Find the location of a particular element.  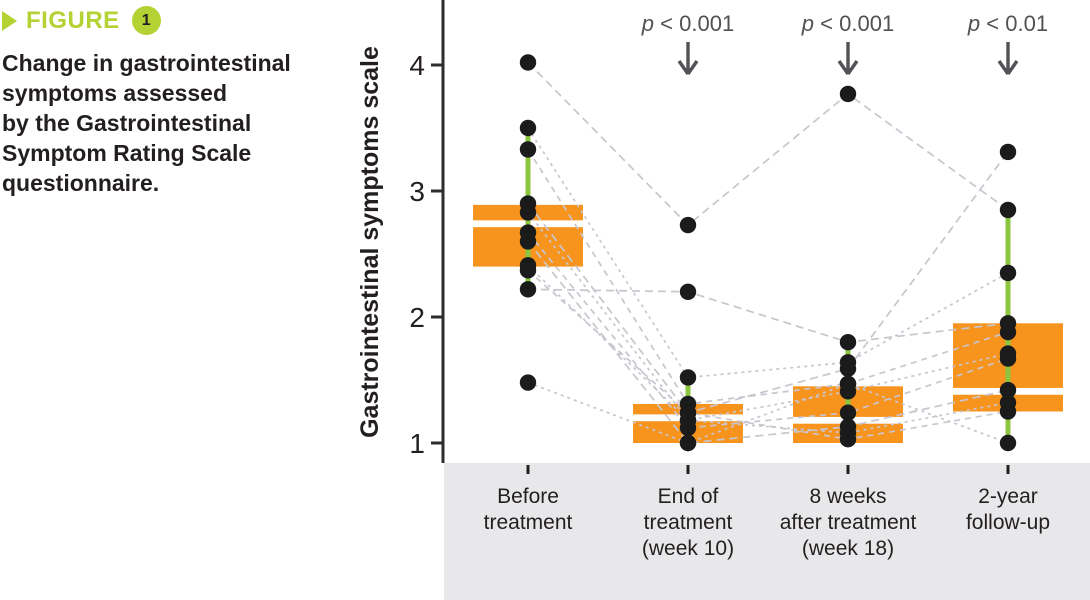

y-tick-label: 3 is located at coordinates (417, 191).